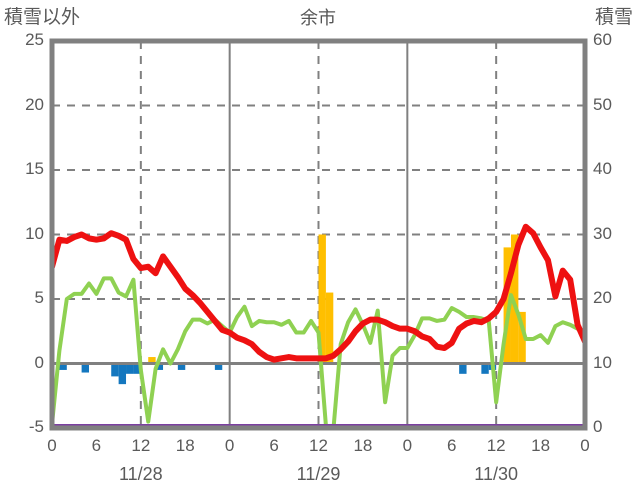 The width and height of the screenshot is (636, 501). I want to click on y-axis-tick-label: 5, so click(39, 297).